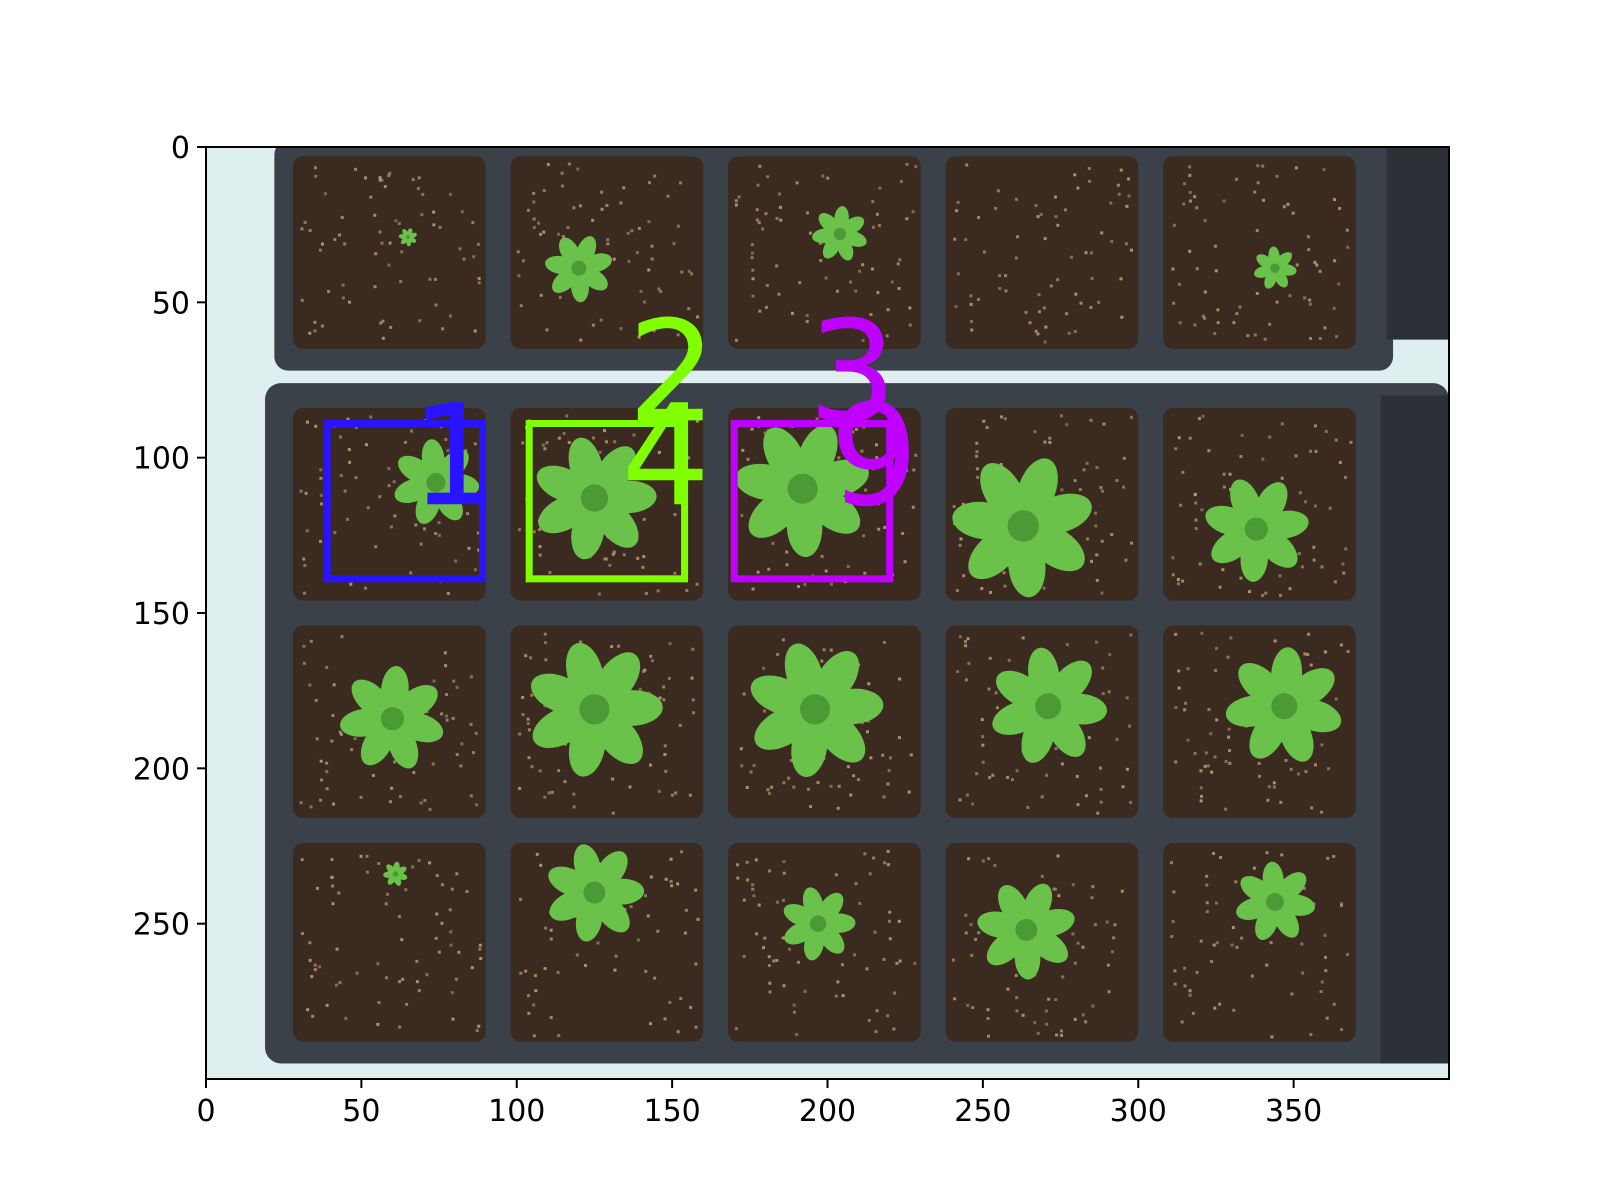 The image size is (1600, 1204). I want to click on soil-cell-base, so click(607, 942).